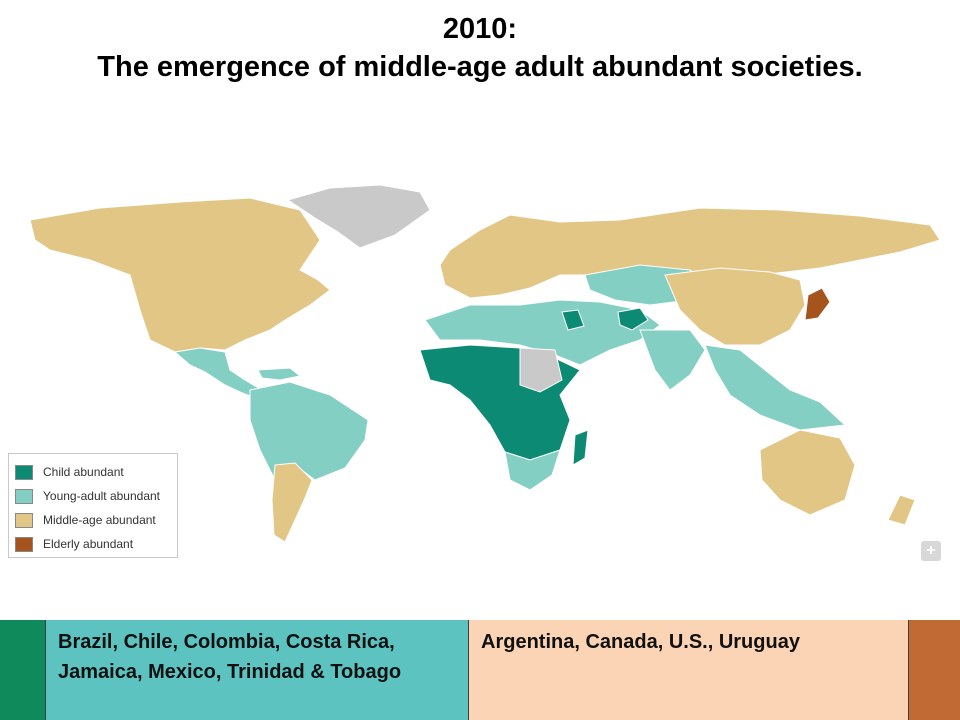  I want to click on legend-item-elderly: Elderly abundant, so click(96, 544).